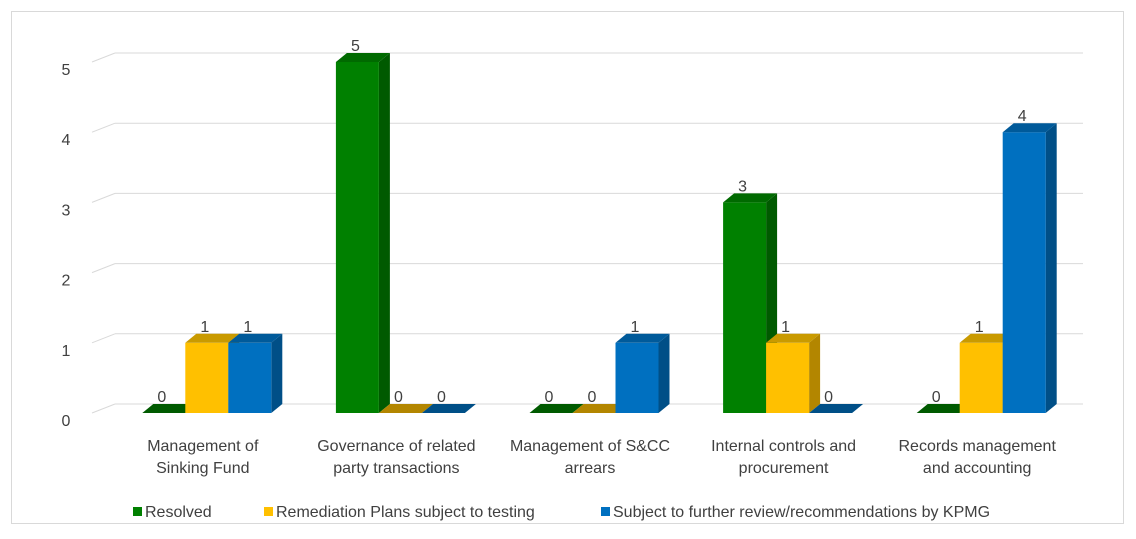  Describe the element at coordinates (783, 446) in the screenshot. I see `x-tick-label: Internal controls and` at that location.